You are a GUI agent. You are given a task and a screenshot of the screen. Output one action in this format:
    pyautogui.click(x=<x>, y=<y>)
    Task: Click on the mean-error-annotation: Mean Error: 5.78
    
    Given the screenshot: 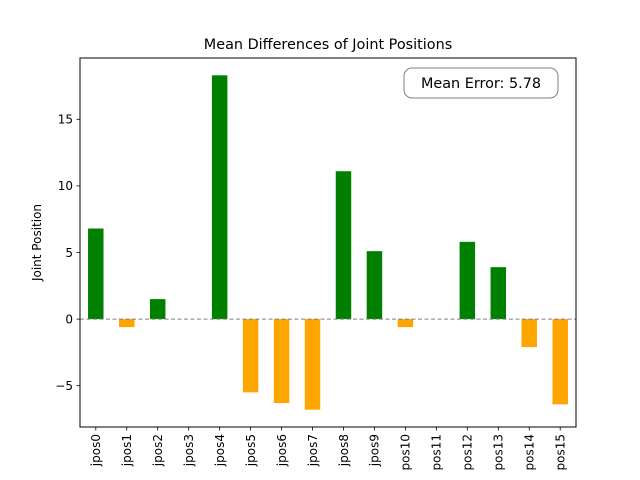 What is the action you would take?
    pyautogui.click(x=481, y=83)
    